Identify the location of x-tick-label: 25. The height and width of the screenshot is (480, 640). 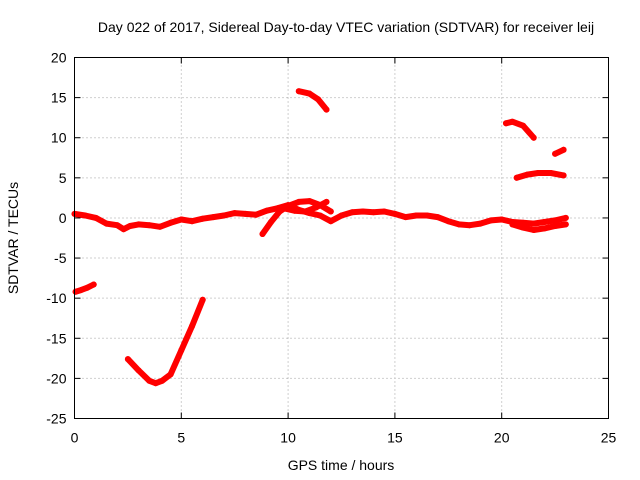
(609, 438).